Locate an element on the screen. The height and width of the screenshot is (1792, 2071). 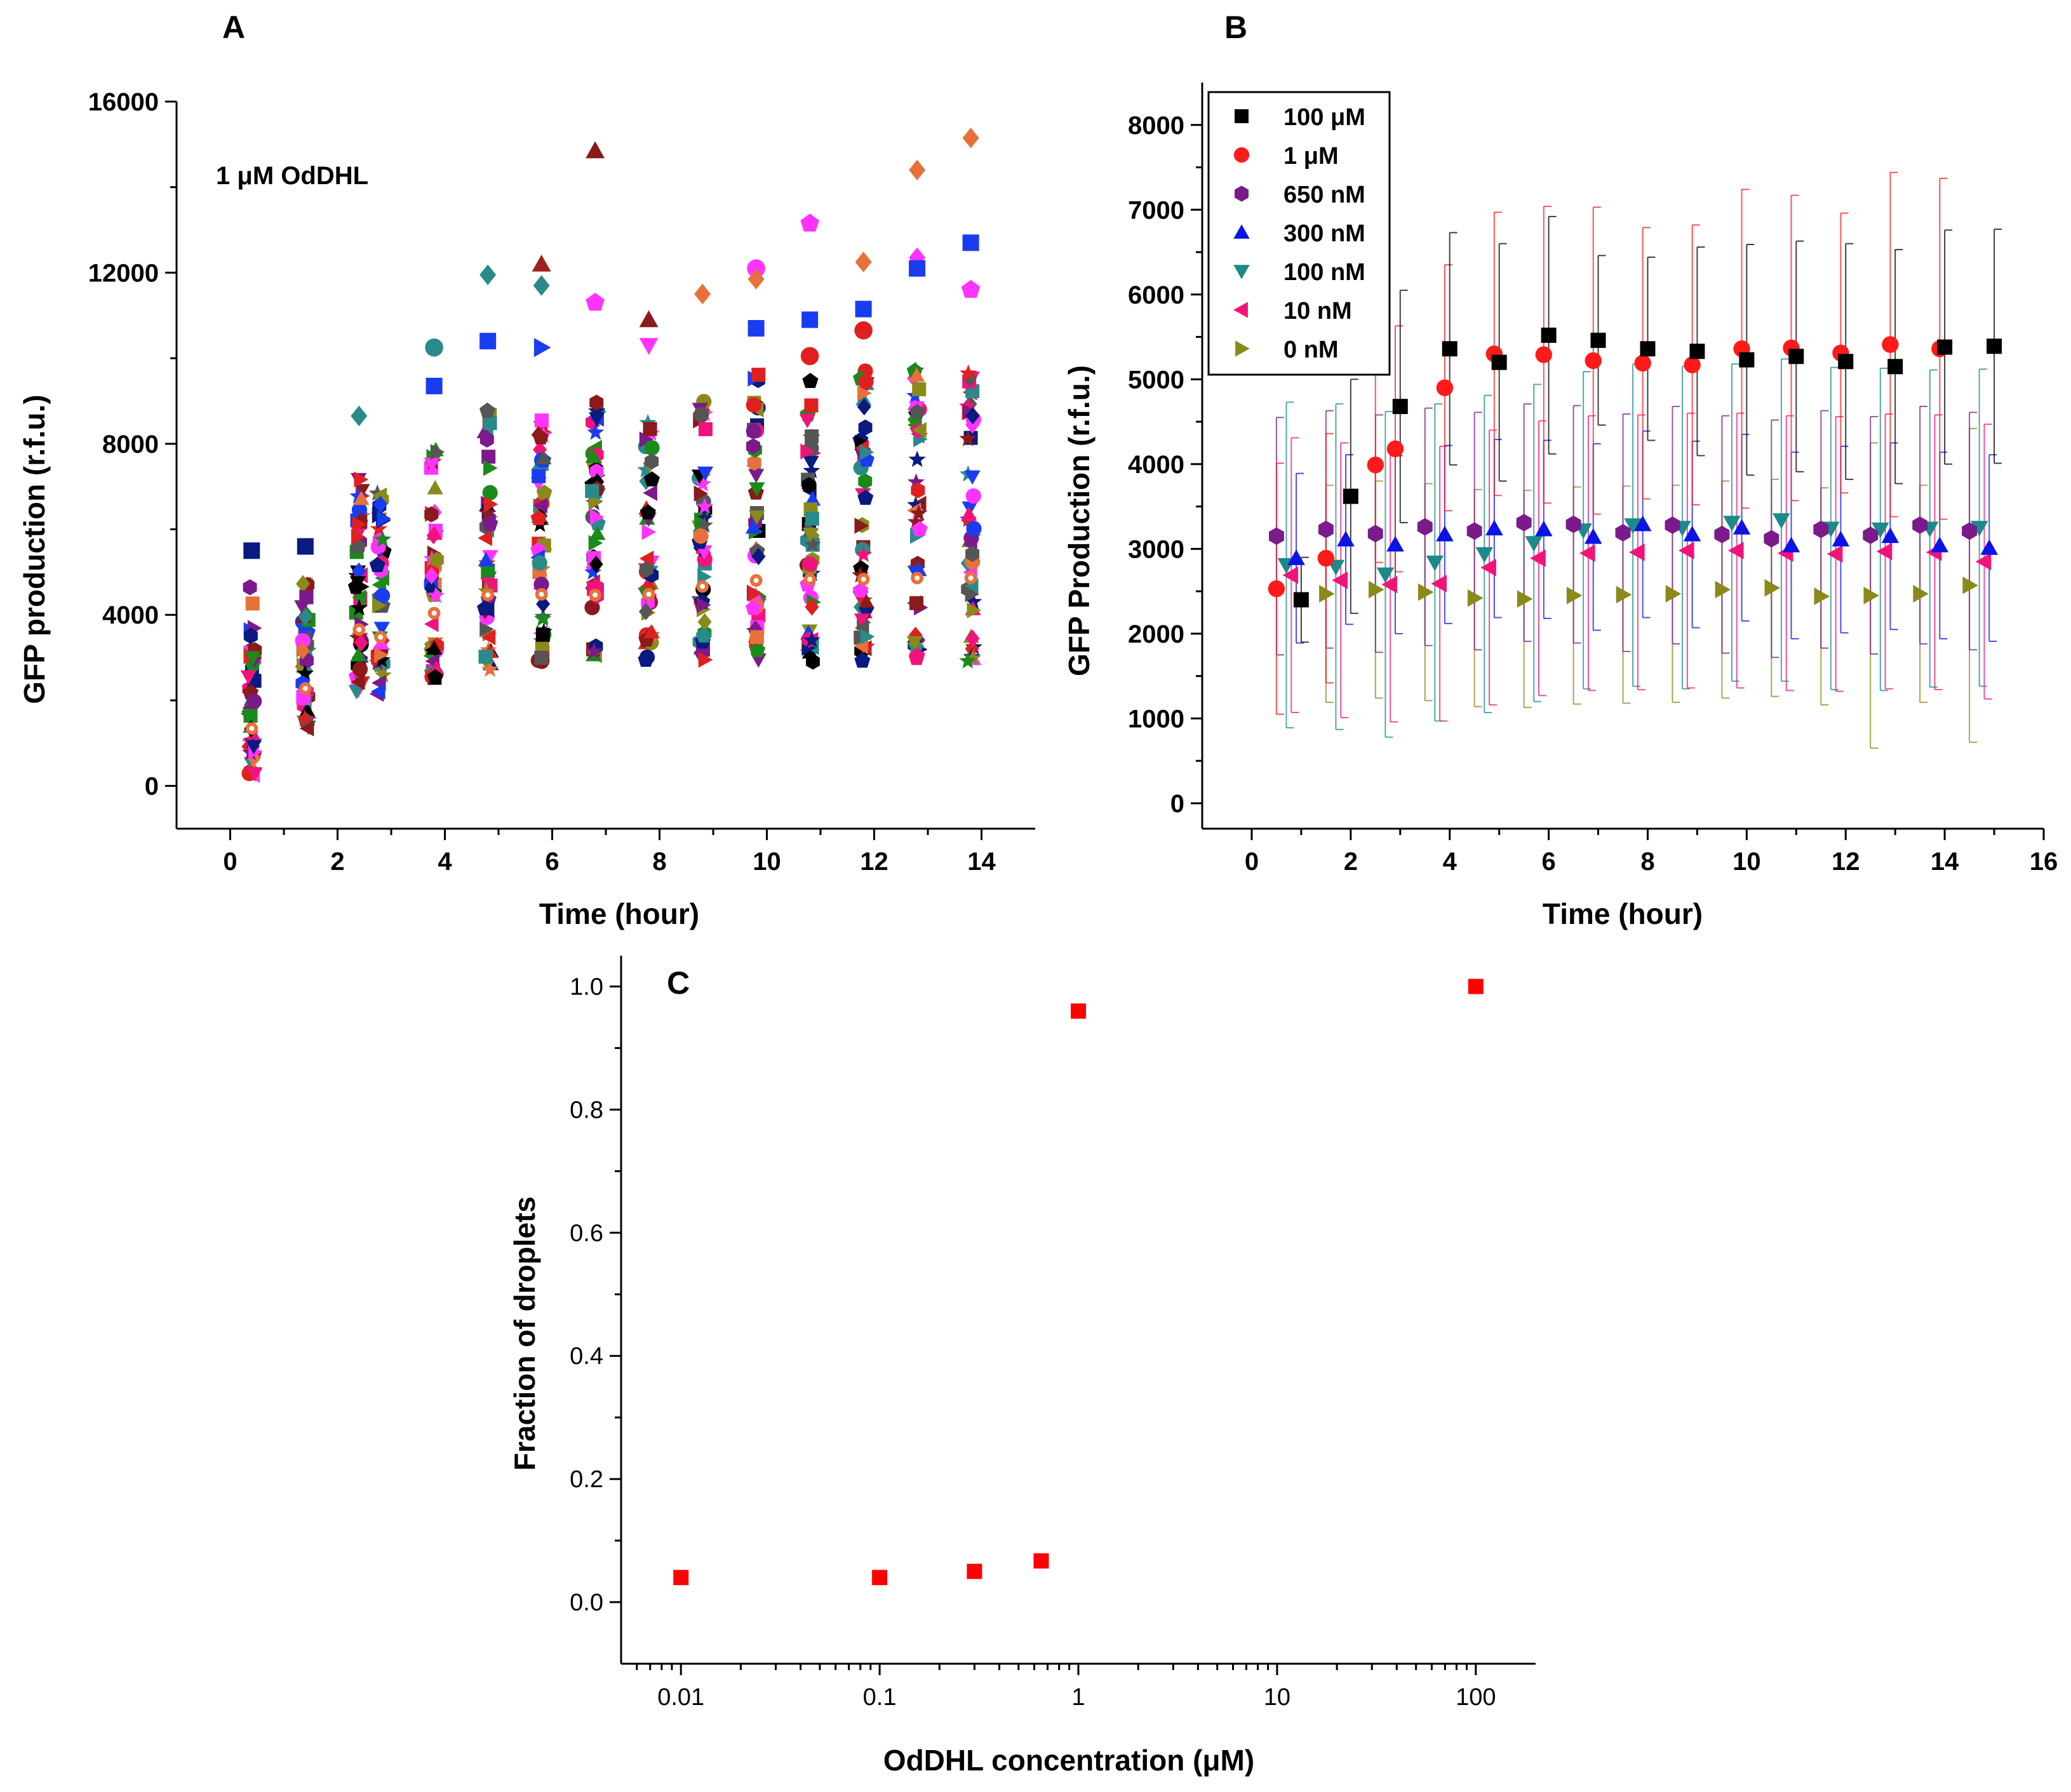
chart-b-xtick-label: 10 is located at coordinates (1747, 862).